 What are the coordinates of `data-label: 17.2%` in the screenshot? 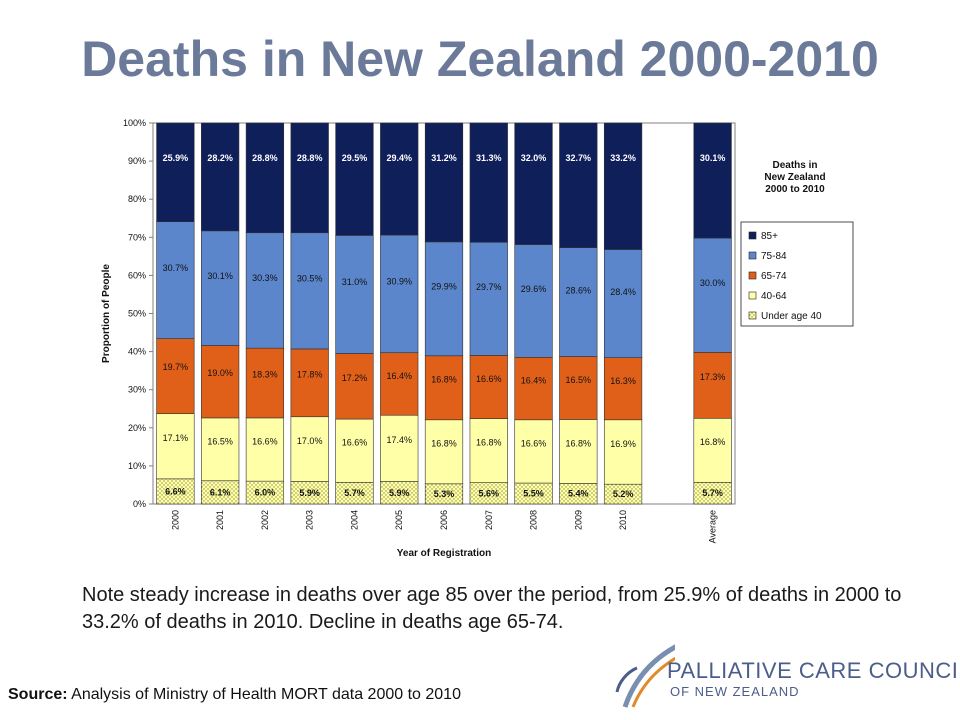 It's located at (355, 378).